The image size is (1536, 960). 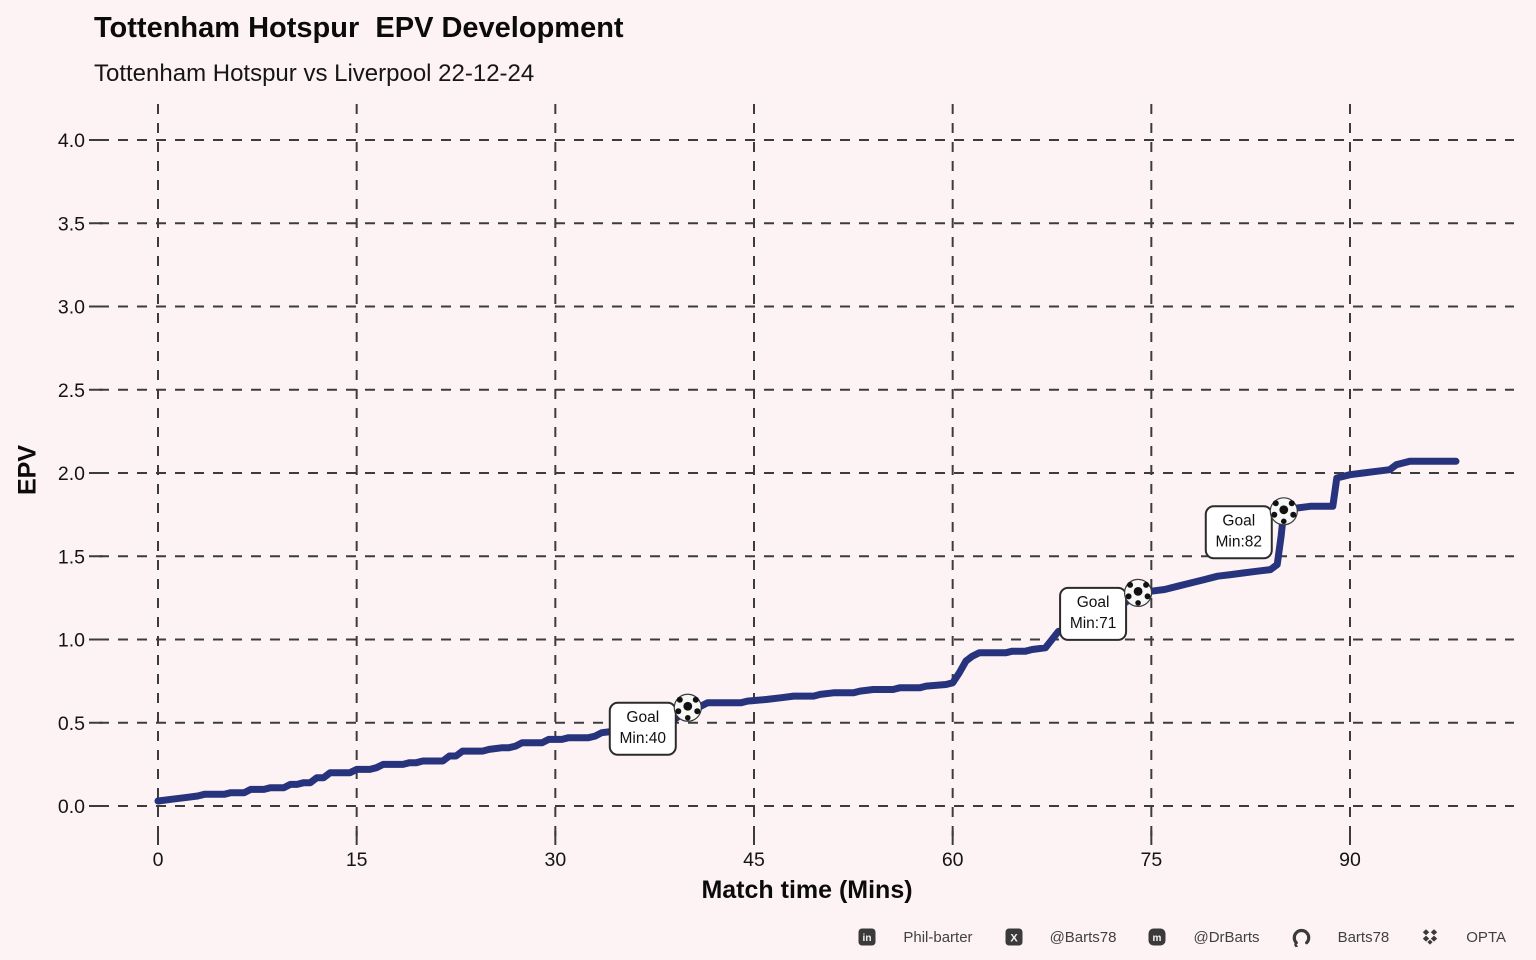 What do you see at coordinates (314, 73) in the screenshot?
I see `page-subtitle: Tottenham Hotspur vs Liverpool 22-12-24` at bounding box center [314, 73].